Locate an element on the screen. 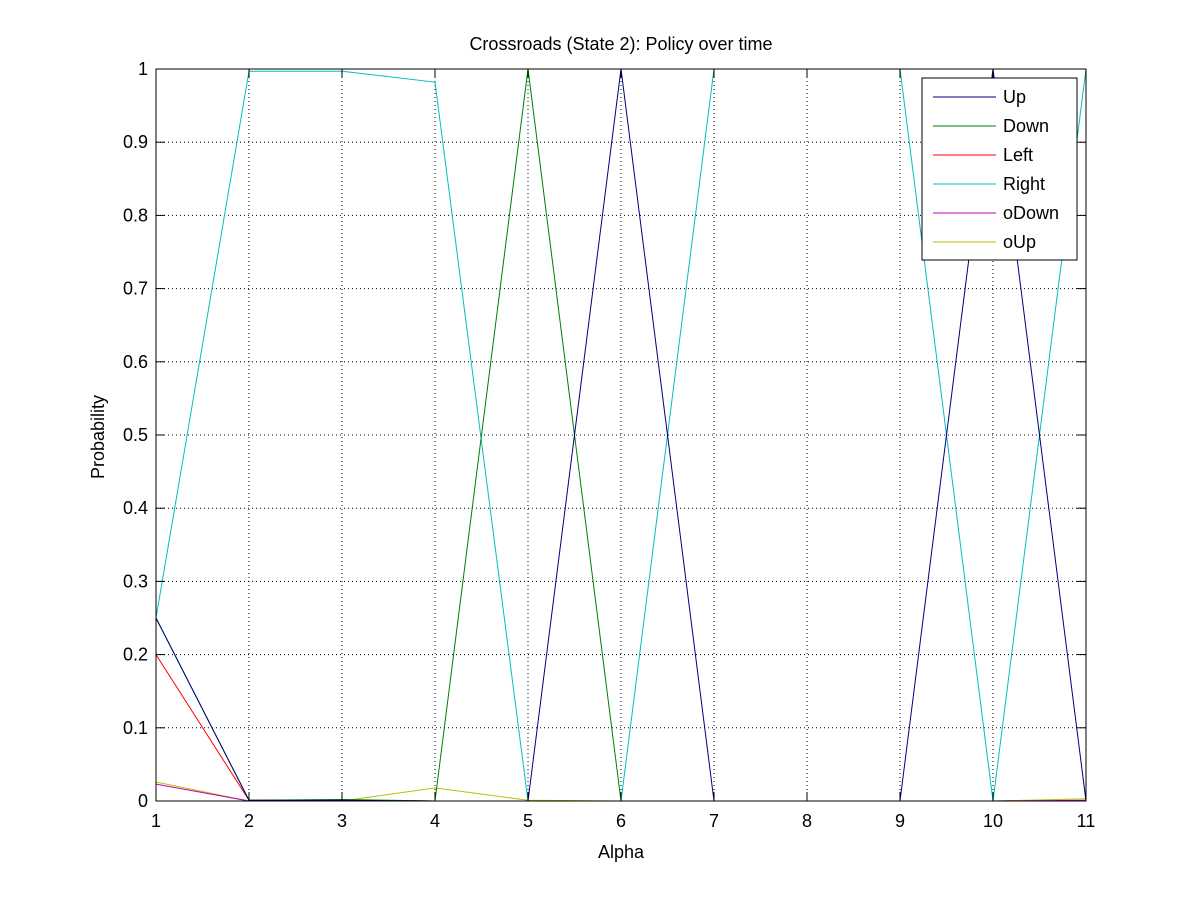  x-tick-label: 9 is located at coordinates (900, 821).